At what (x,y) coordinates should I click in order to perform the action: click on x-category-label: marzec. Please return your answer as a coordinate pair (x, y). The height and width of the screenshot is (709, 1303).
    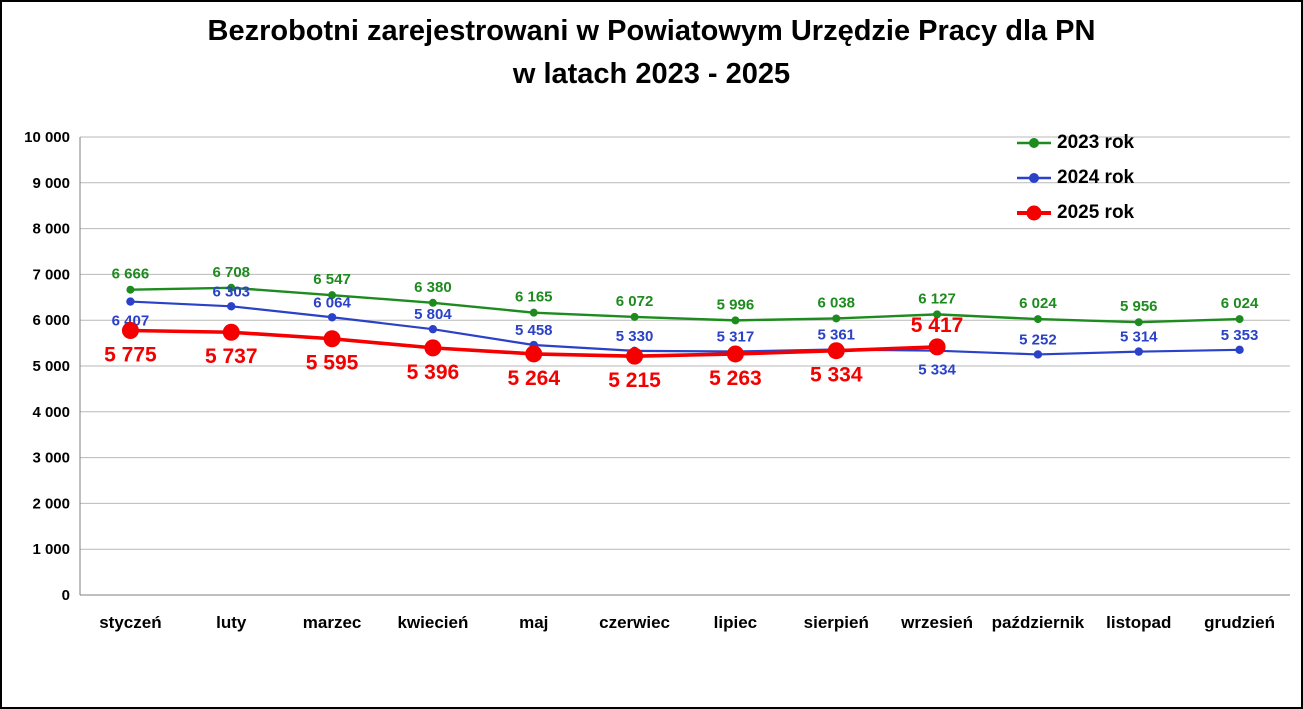
    Looking at the image, I should click on (332, 622).